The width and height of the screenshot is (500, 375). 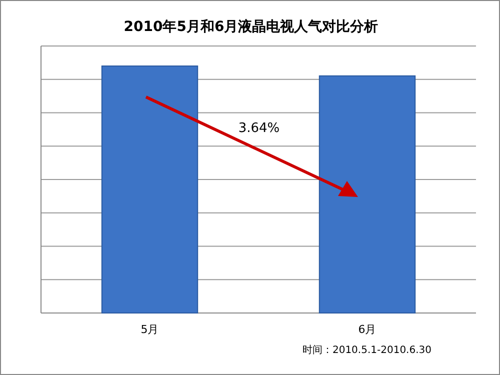 I want to click on x-tick-label: 5月, so click(x=149, y=329).